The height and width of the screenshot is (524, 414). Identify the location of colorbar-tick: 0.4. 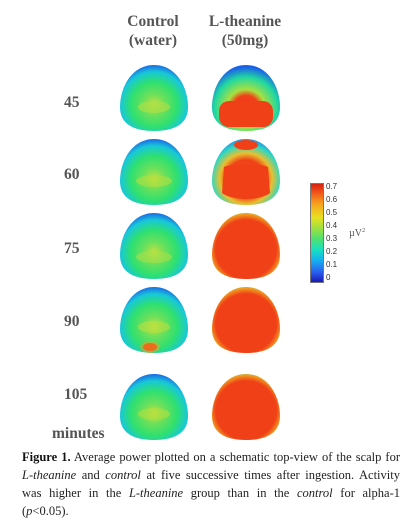
(332, 225).